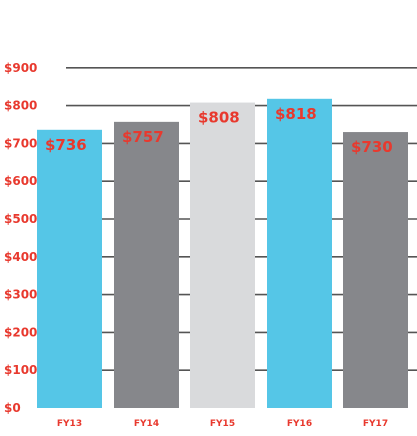 The image size is (417, 436). What do you see at coordinates (20, 68) in the screenshot?
I see `y-tick-label: $900` at bounding box center [20, 68].